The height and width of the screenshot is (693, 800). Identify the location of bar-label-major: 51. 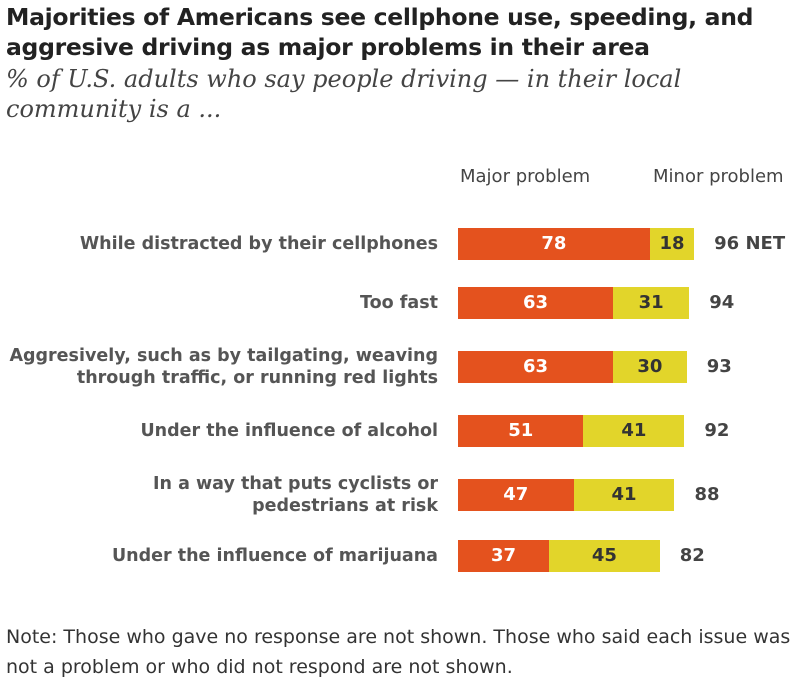
(521, 430).